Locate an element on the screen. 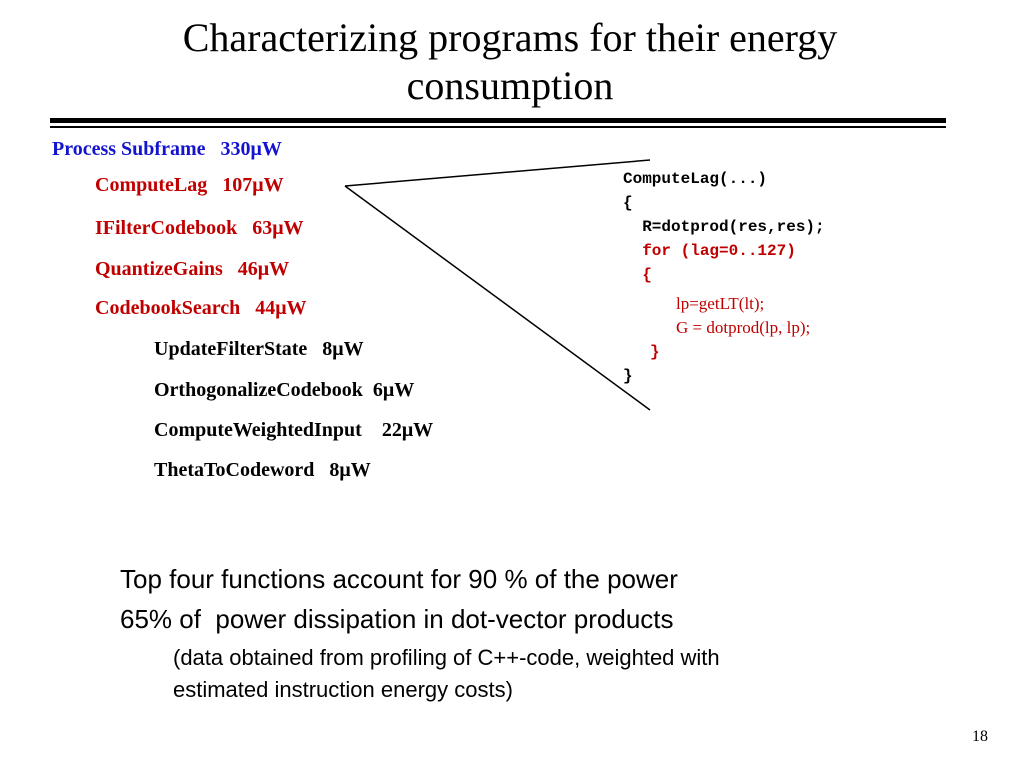 This screenshot has width=1024, height=768. function-codebook-search: CodebookSearch 44μW is located at coordinates (201, 308).